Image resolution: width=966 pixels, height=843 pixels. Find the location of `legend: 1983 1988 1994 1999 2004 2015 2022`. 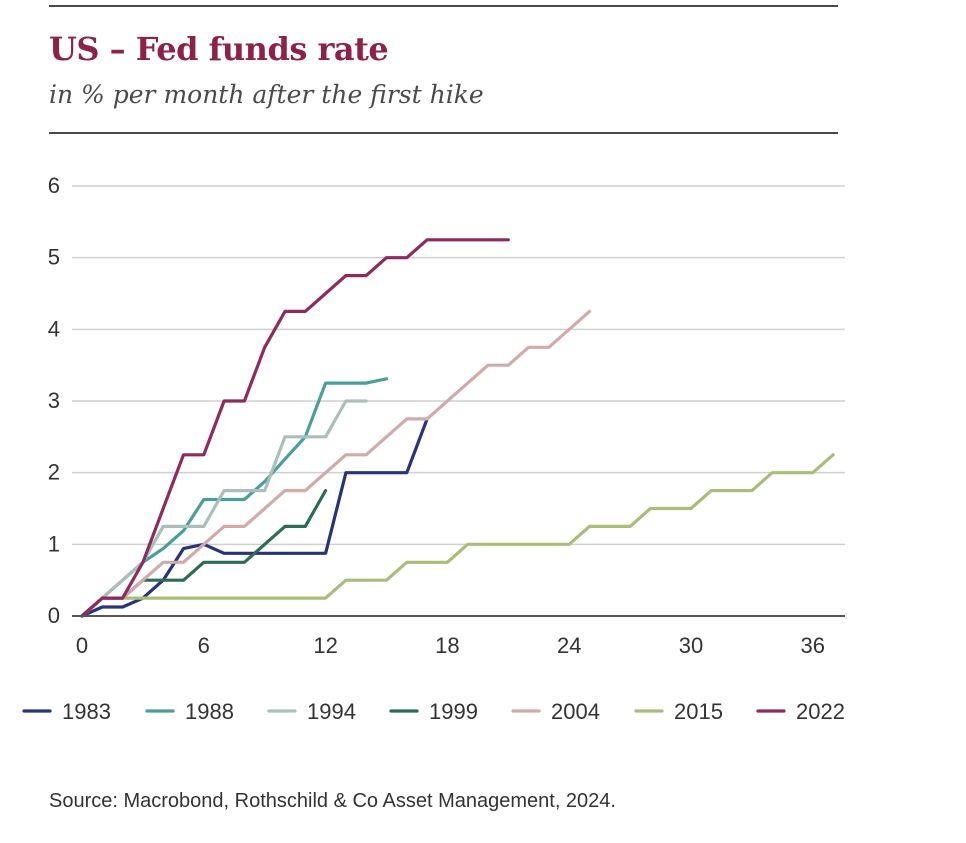

legend: 1983 1988 1994 1999 2004 2015 2022 is located at coordinates (433, 711).